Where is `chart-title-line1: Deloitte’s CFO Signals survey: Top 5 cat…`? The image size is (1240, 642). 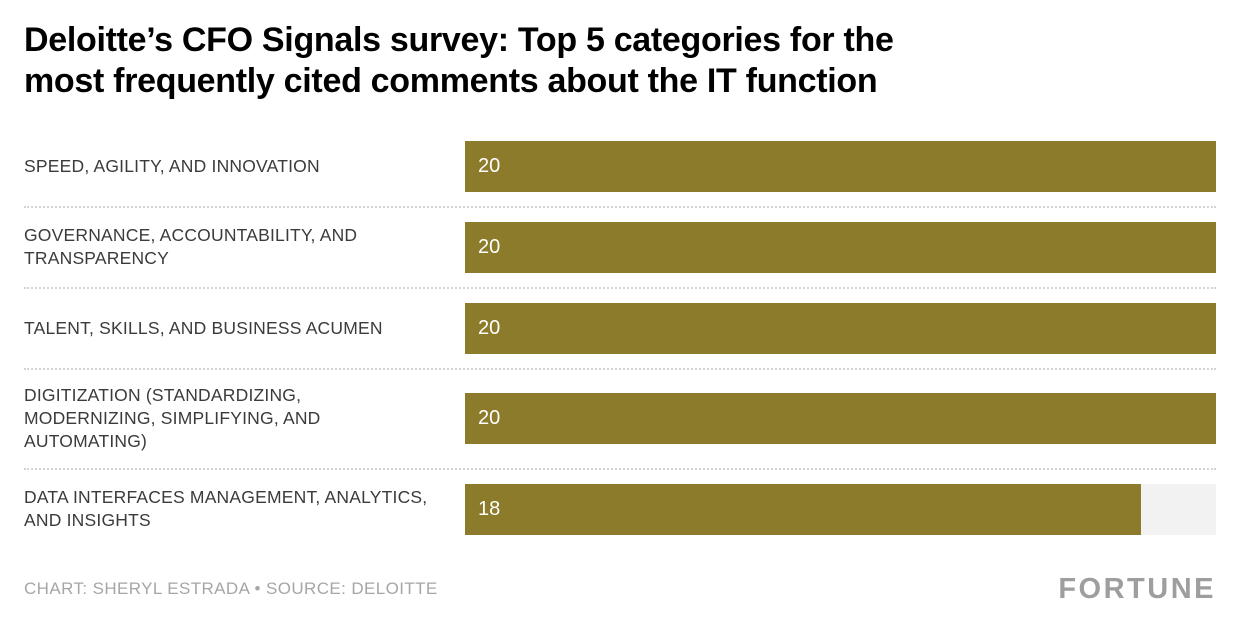 chart-title-line1: Deloitte’s CFO Signals survey: Top 5 cat… is located at coordinates (459, 40).